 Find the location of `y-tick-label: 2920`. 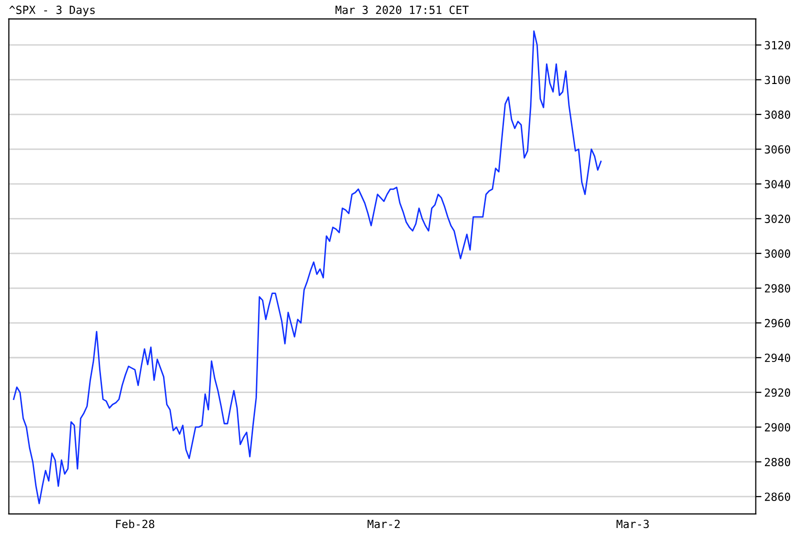

y-tick-label: 2920 is located at coordinates (777, 392).